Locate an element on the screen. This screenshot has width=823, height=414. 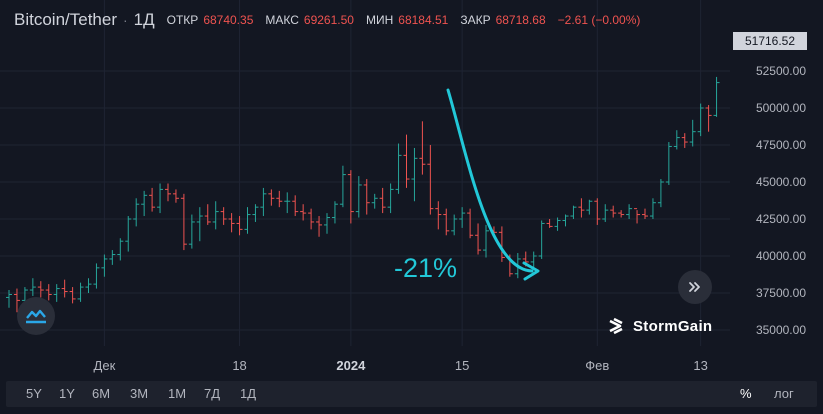
cloud-wave-icon is located at coordinates (36, 316).